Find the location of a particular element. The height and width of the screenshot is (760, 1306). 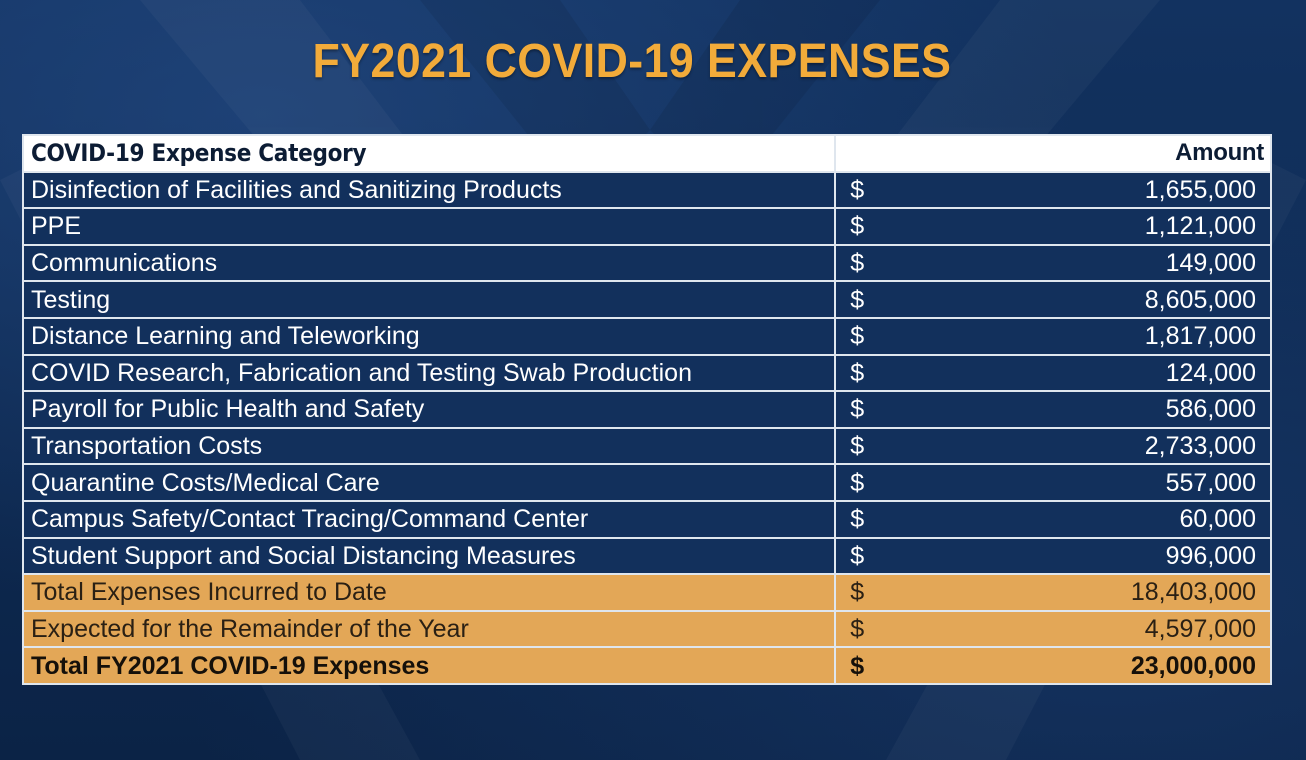

amount-value: 1,655,000 is located at coordinates (1200, 189).